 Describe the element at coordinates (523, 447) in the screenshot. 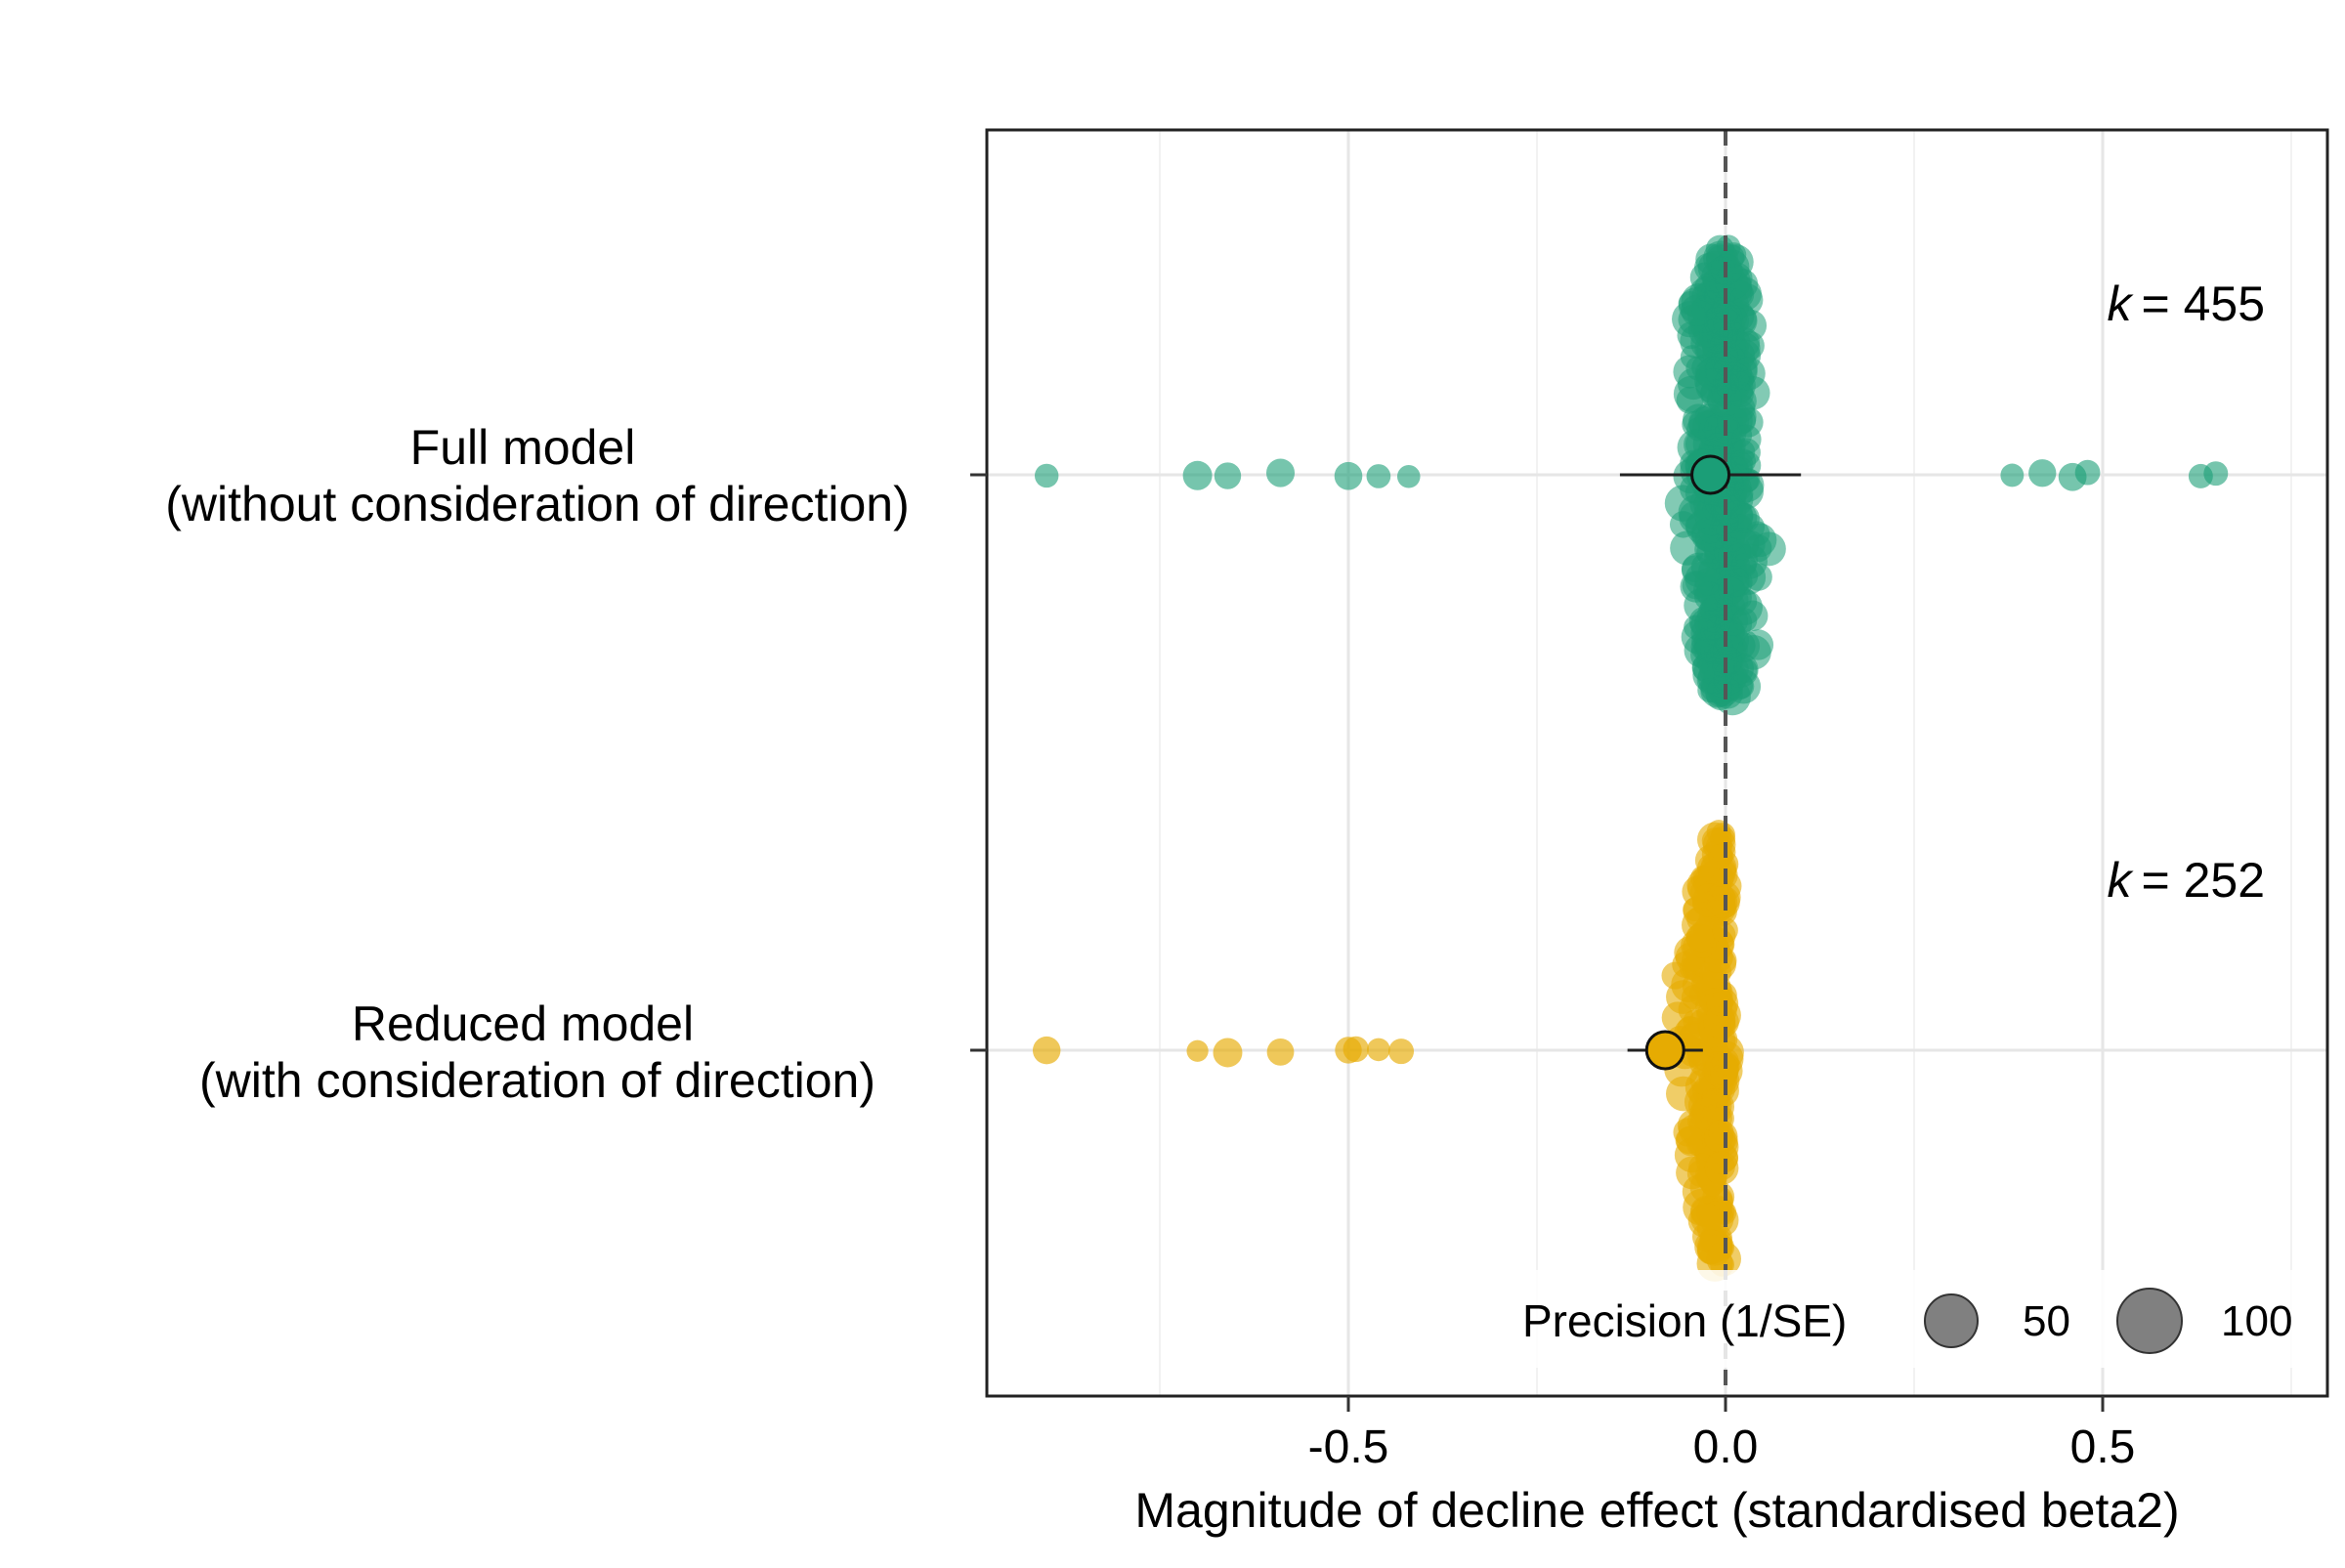

I see `category-label-full-line1: Full model` at that location.